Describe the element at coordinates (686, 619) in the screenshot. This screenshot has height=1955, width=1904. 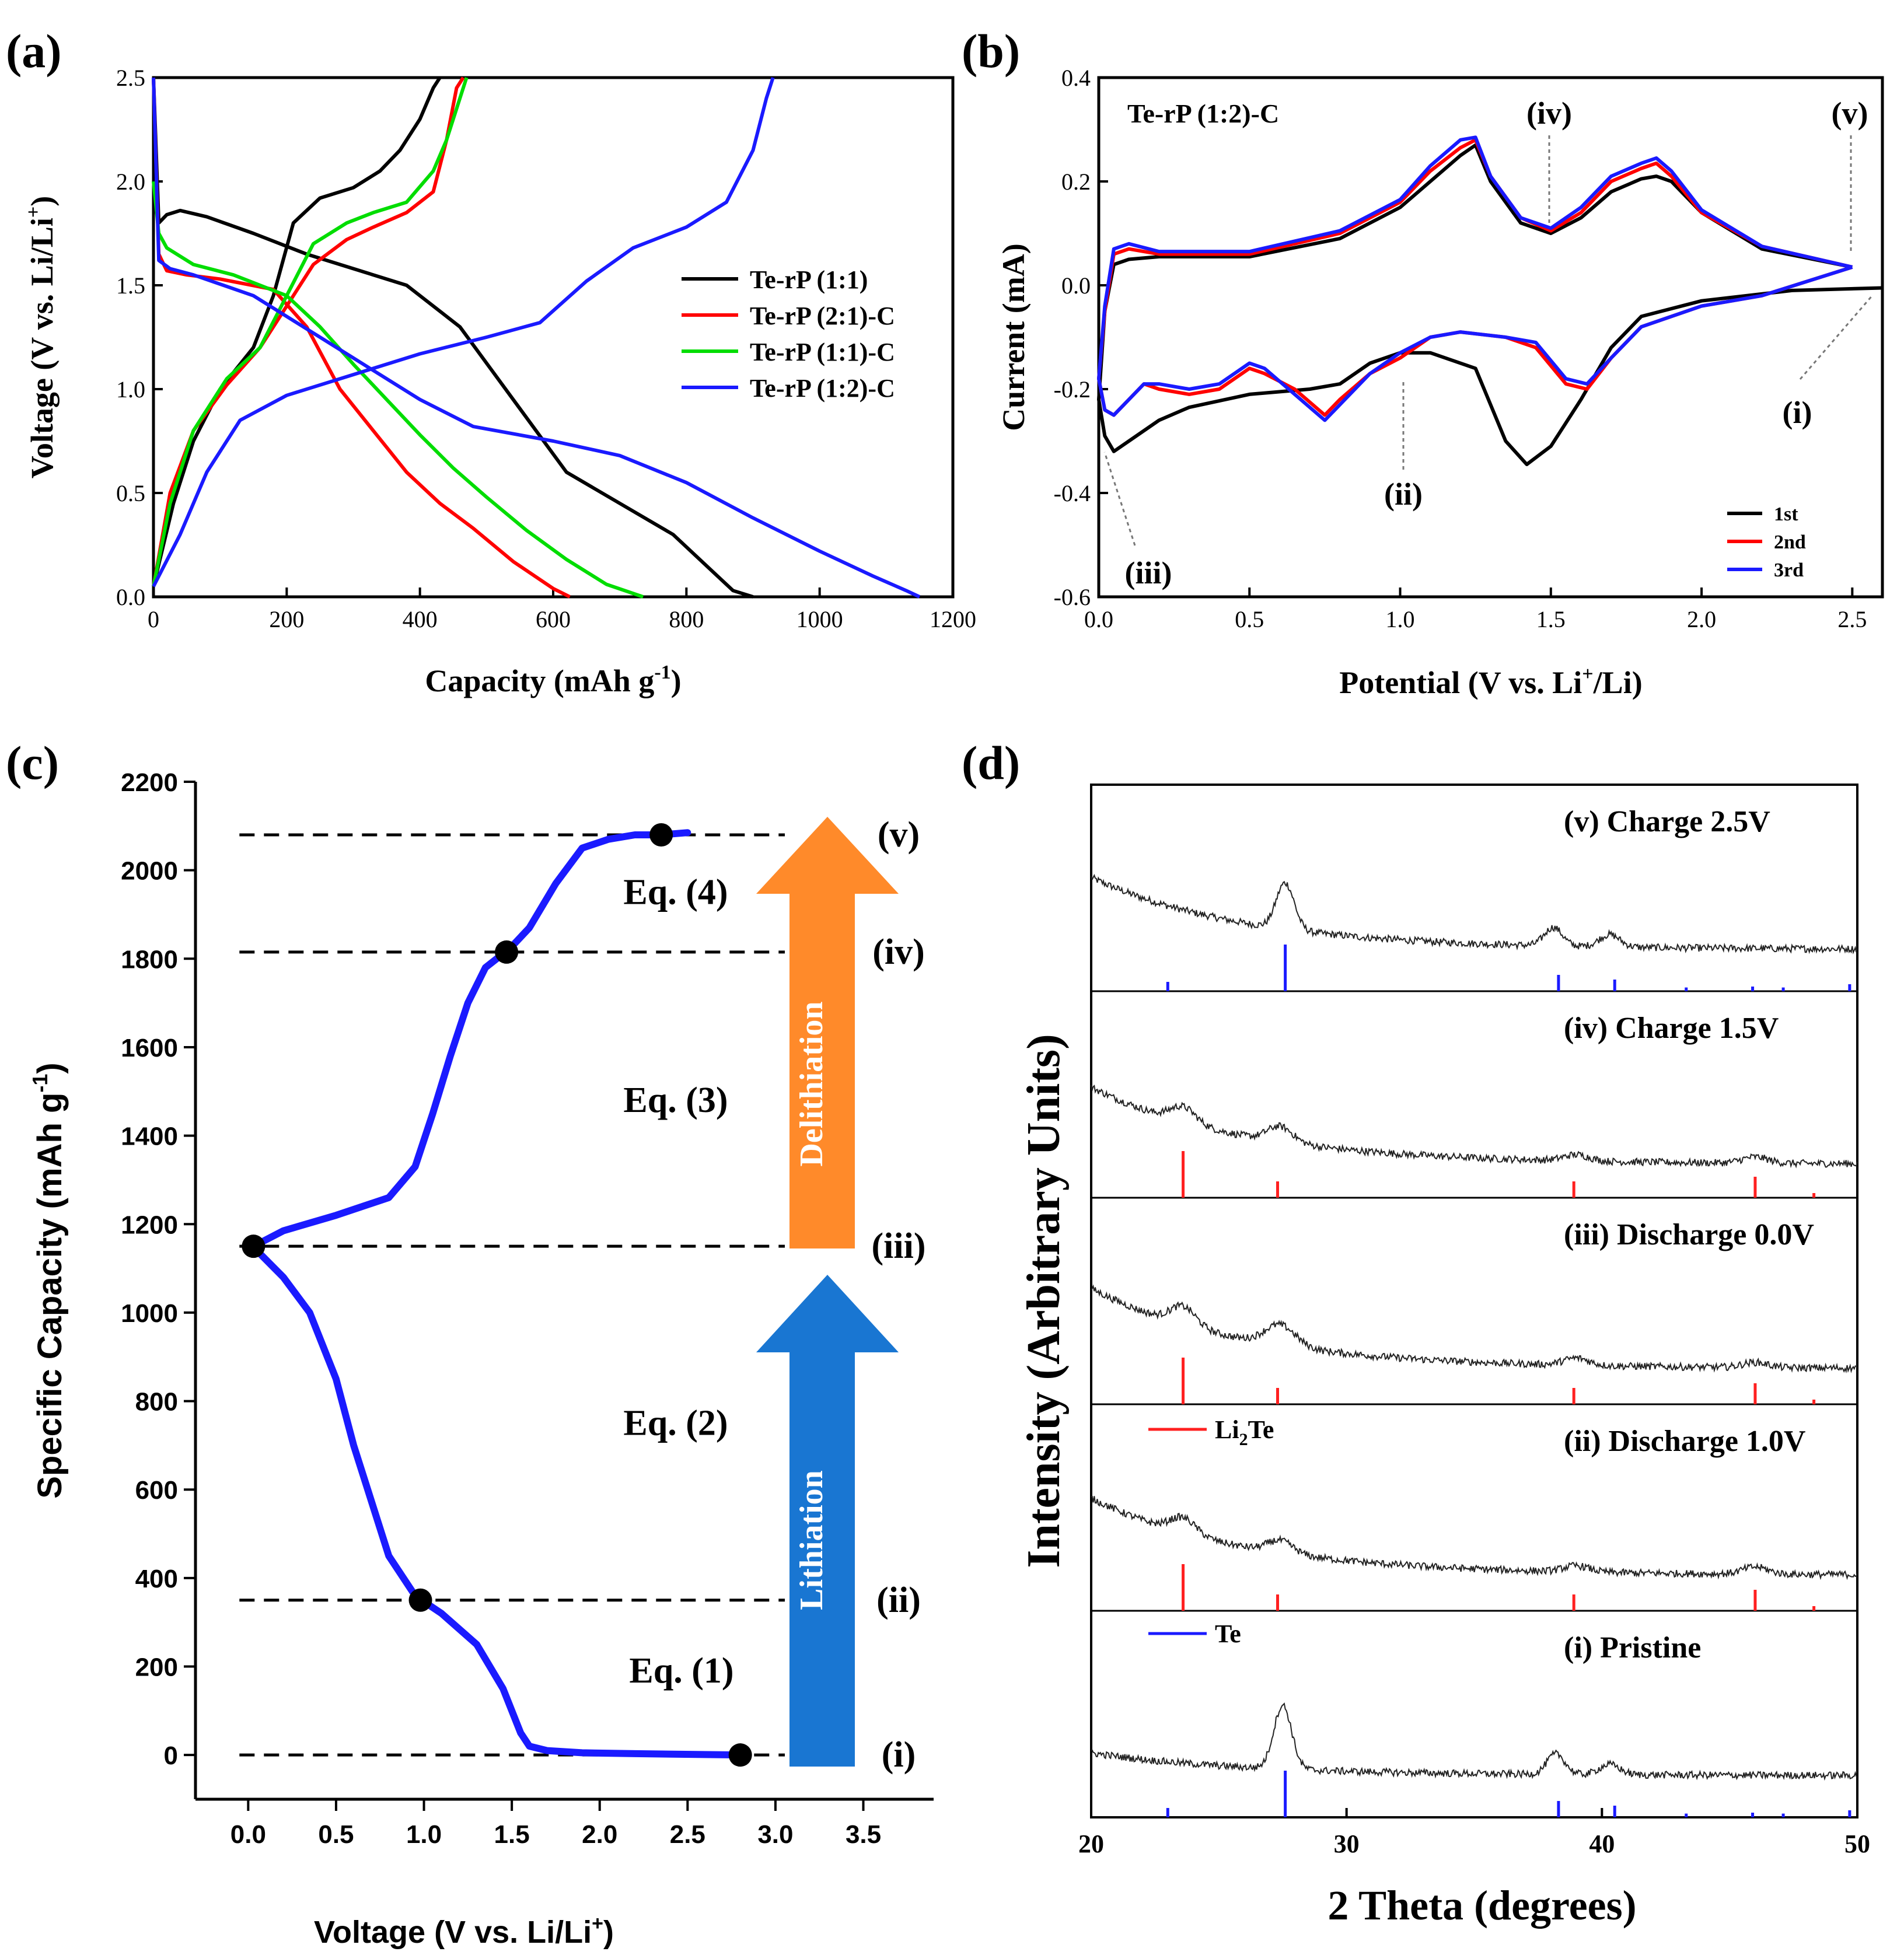
I see `x-tick-label: 800` at that location.